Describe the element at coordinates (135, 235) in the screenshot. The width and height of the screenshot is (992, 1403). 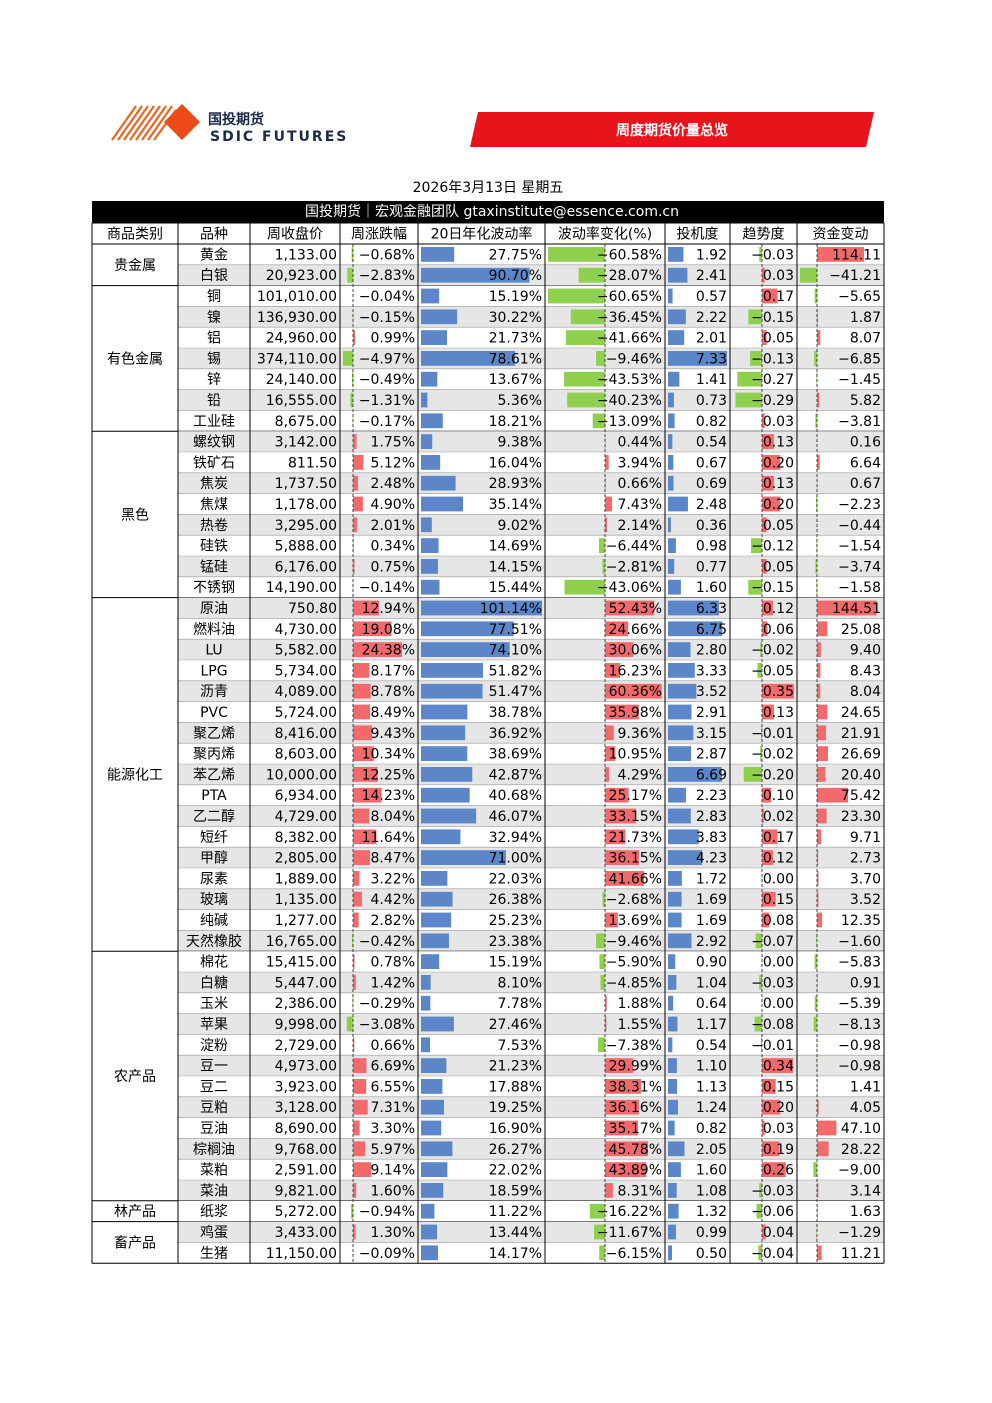
I see `column-header: 商品类别` at that location.